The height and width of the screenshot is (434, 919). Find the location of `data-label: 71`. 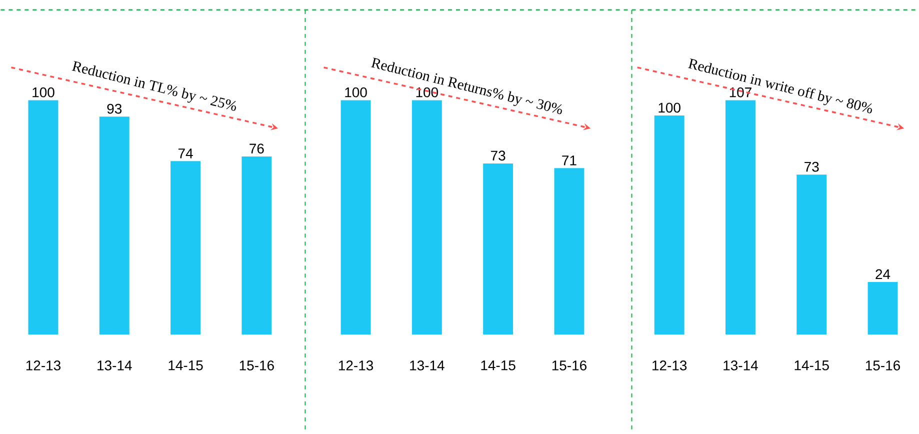

data-label: 71 is located at coordinates (569, 161).